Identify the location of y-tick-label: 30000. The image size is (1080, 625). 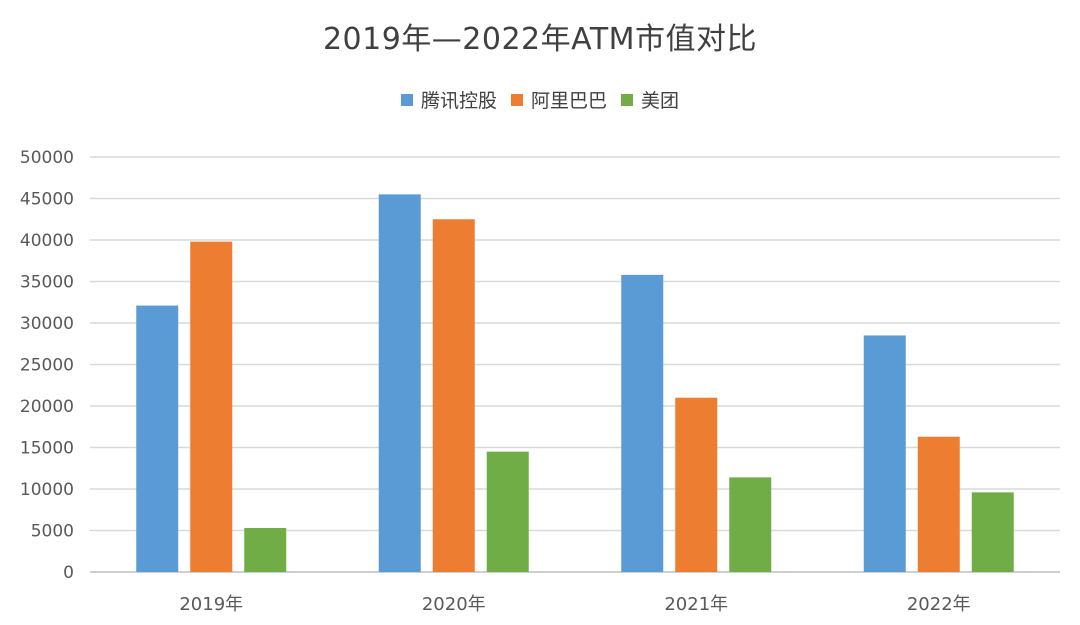
(47, 324).